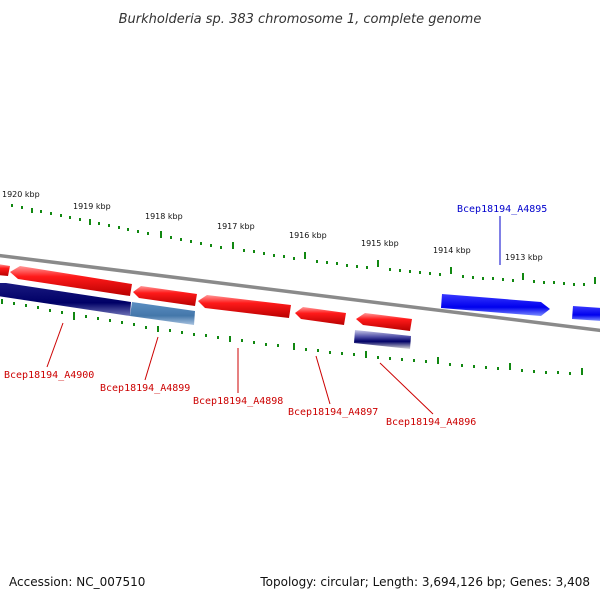  What do you see at coordinates (71, 281) in the screenshot?
I see `gene-arrow-large` at bounding box center [71, 281].